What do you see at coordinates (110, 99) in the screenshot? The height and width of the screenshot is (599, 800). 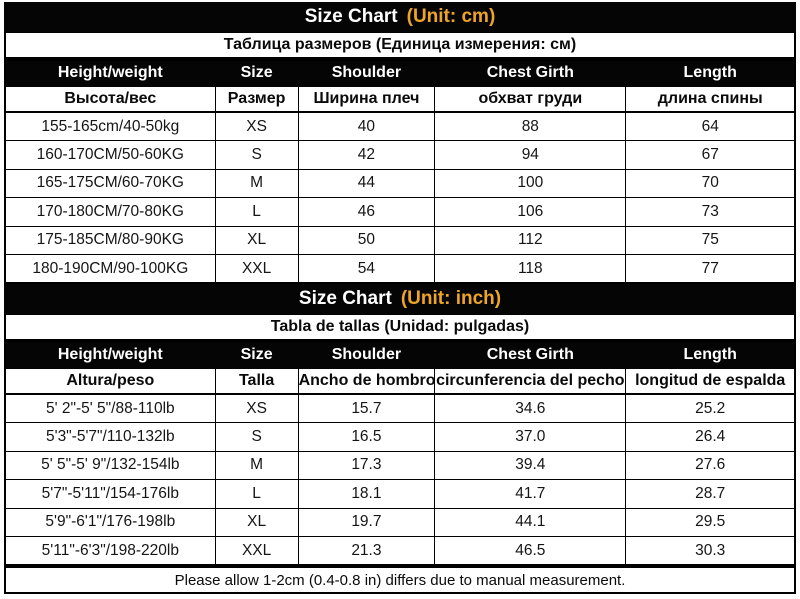 I see `column-header-local: Высота/вес` at bounding box center [110, 99].